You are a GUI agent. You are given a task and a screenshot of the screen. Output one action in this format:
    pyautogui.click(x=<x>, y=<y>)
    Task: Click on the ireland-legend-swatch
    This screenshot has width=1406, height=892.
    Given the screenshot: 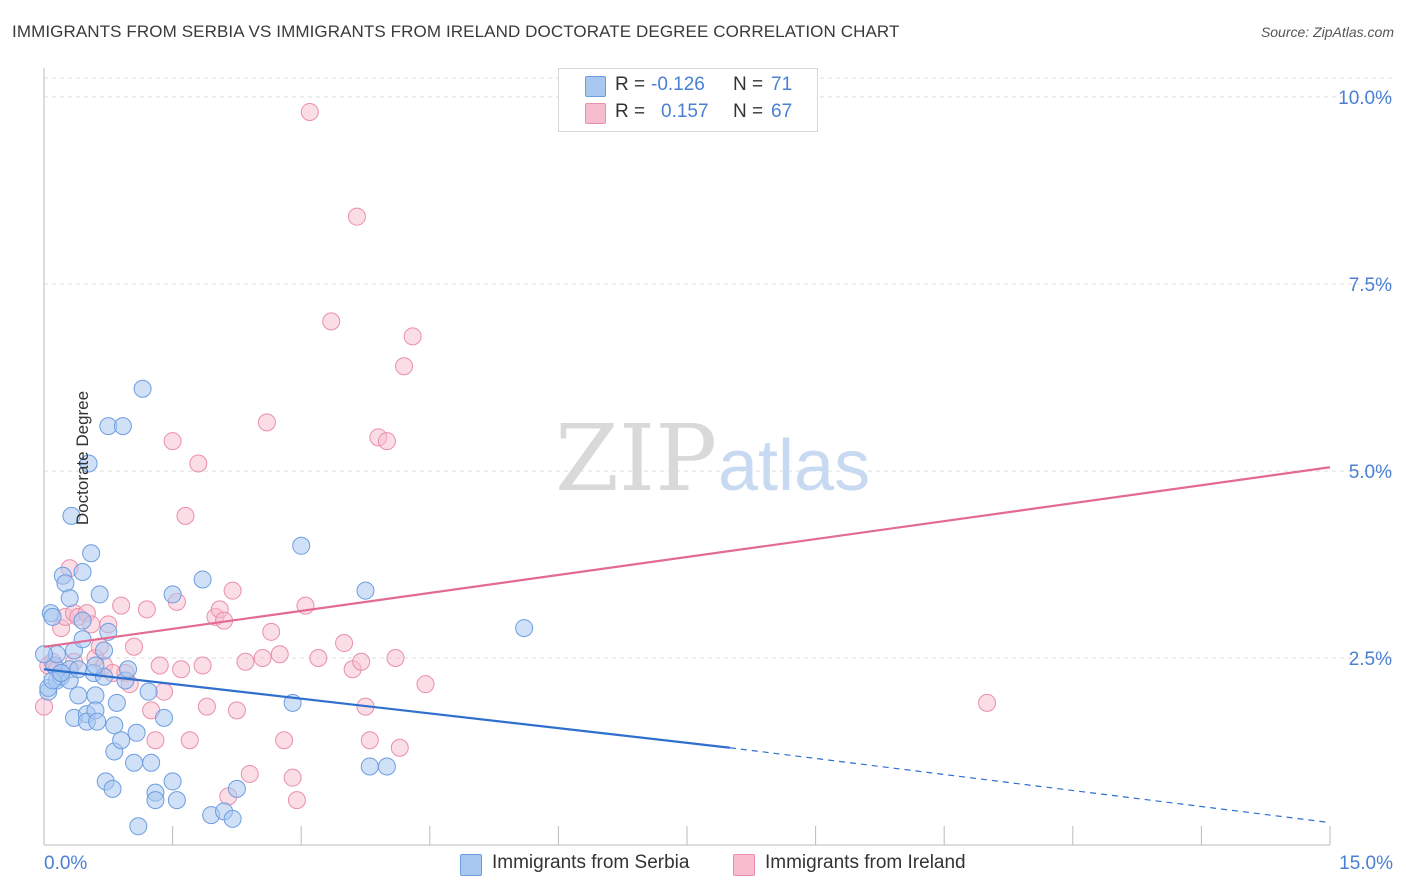 What is the action you would take?
    pyautogui.click(x=744, y=865)
    